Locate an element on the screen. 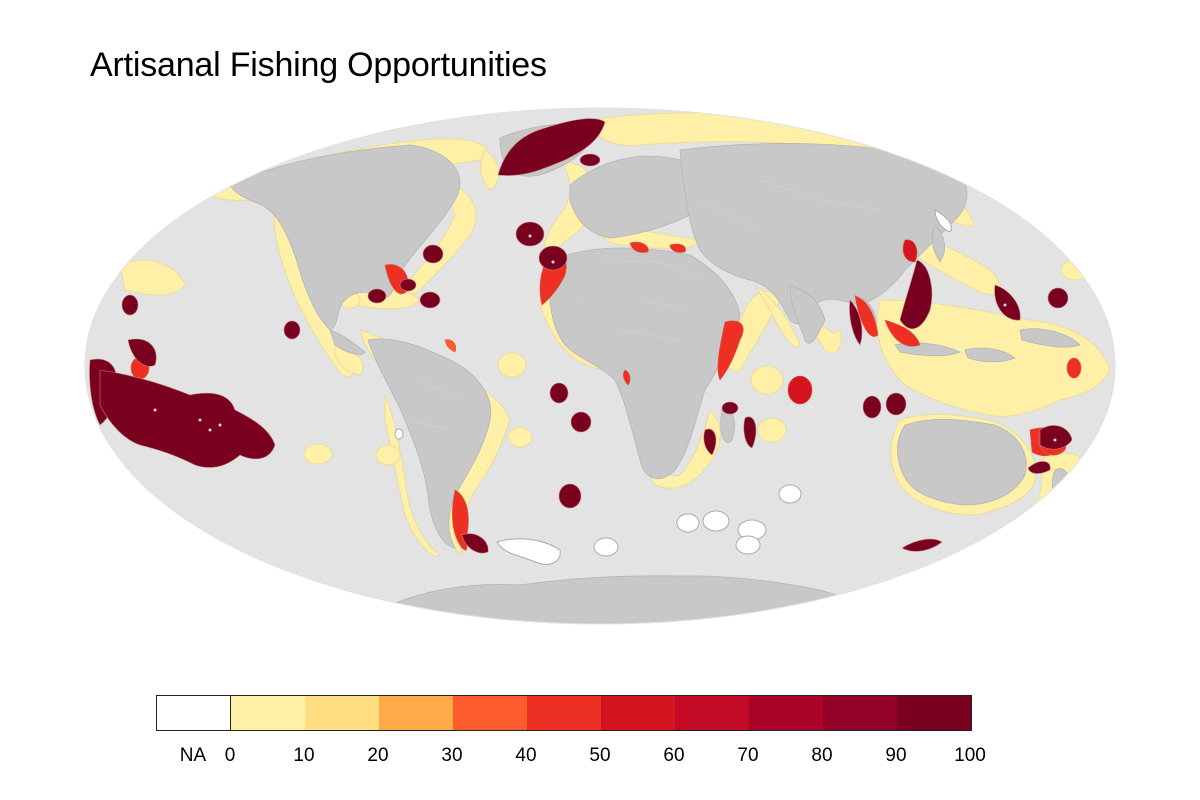  legend-tick-label: 90 is located at coordinates (896, 755).